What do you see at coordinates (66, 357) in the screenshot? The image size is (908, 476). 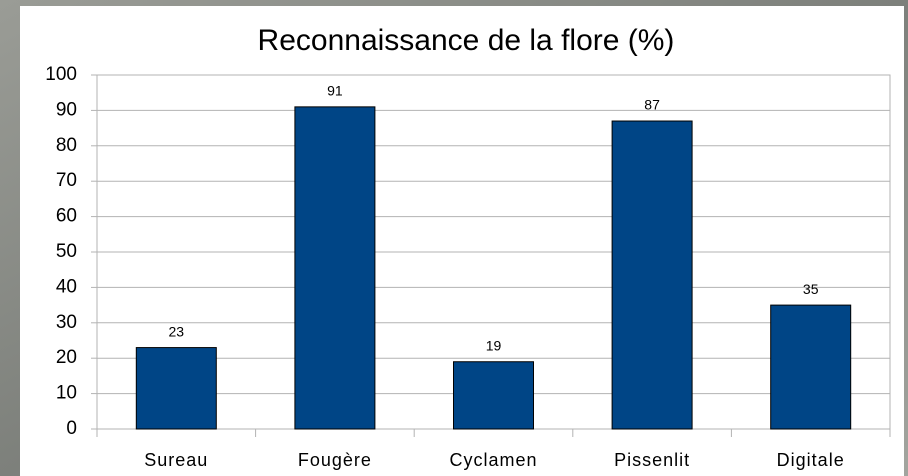 I see `y-tick-label: 20` at bounding box center [66, 357].